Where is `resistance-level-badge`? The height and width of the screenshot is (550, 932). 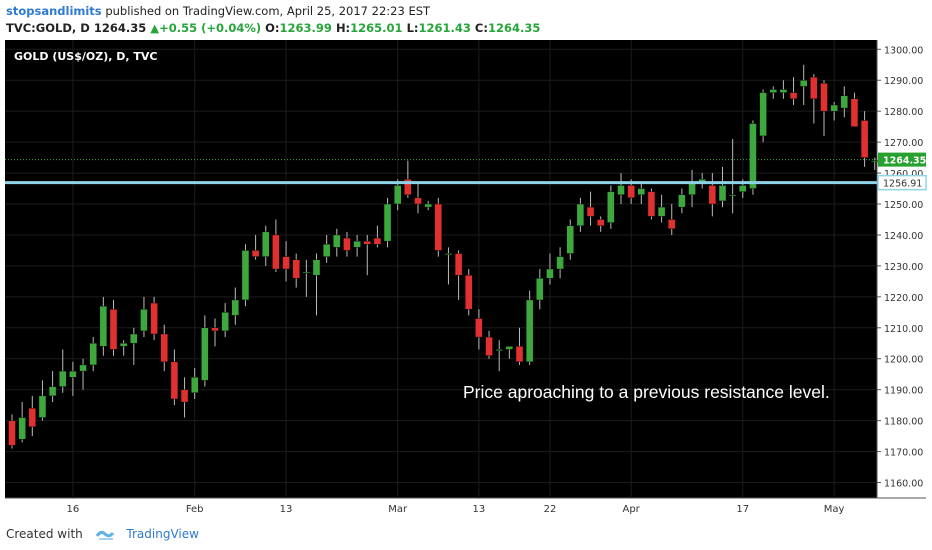
resistance-level-badge is located at coordinates (902, 182).